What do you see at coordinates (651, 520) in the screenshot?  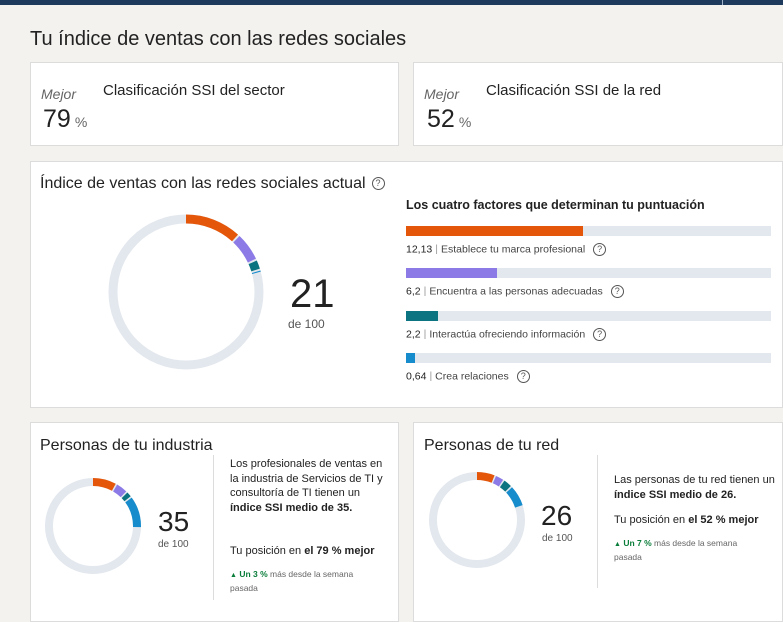 I see `network-position-prefix: Tu posición en` at bounding box center [651, 520].